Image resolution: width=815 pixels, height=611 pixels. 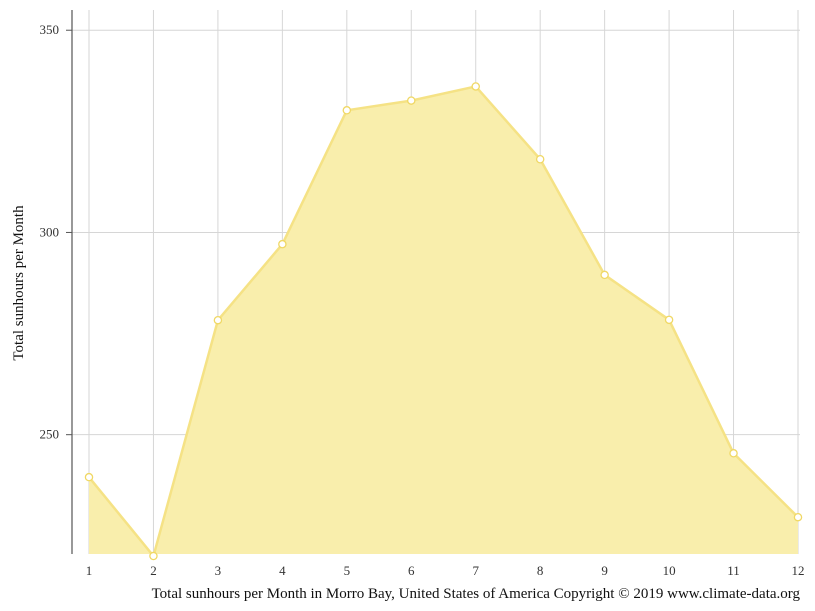 I want to click on x-tick-label: 5, so click(x=347, y=570).